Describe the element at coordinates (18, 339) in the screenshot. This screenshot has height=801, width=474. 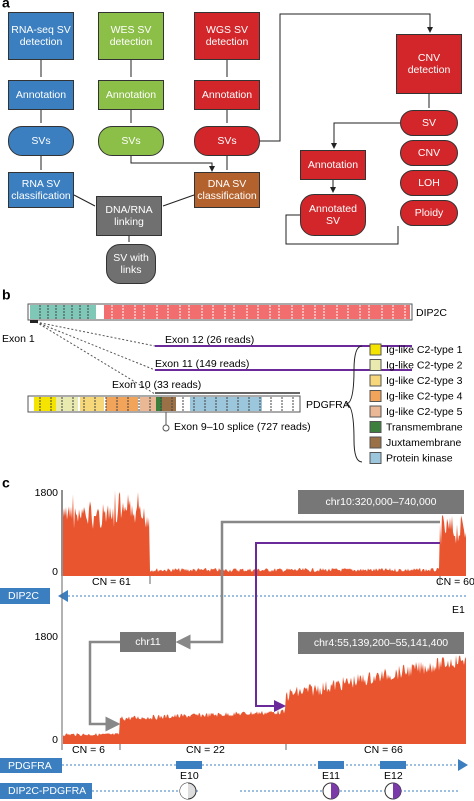
I see `exon-label: Exon 1` at that location.